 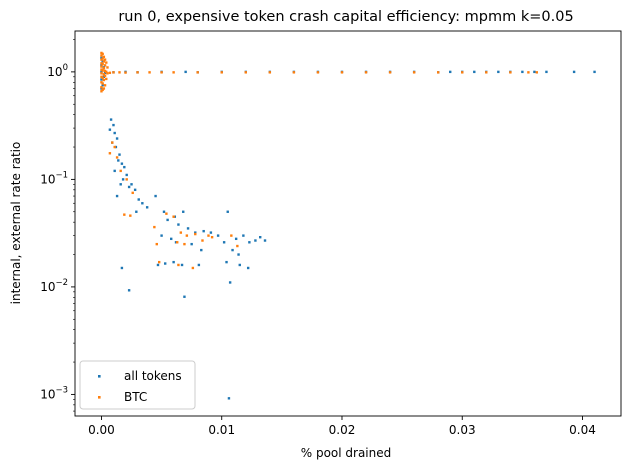 I want to click on y-tick-label: 10⁻², so click(x=54, y=286).